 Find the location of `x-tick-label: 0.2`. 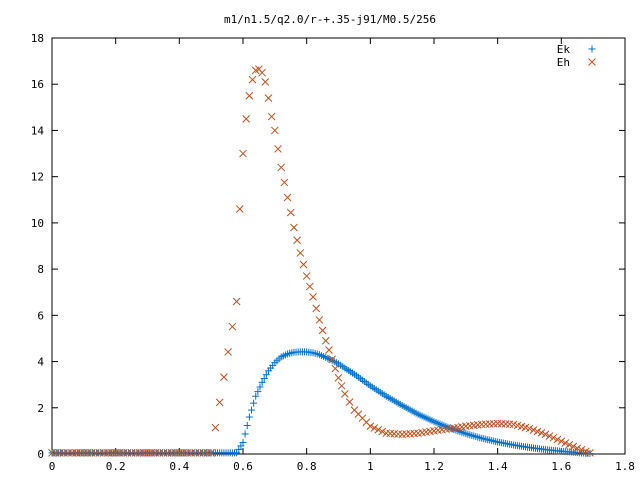

x-tick-label: 0.2 is located at coordinates (116, 466).